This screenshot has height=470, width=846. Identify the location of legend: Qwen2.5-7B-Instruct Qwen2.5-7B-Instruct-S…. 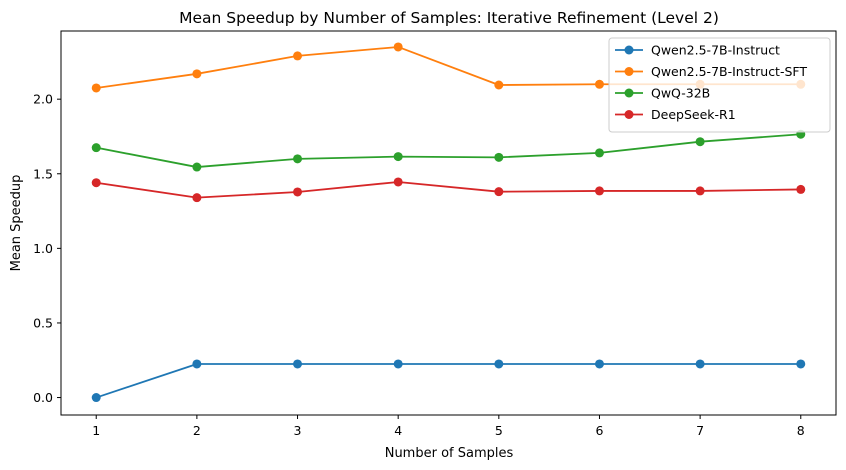
(719, 85).